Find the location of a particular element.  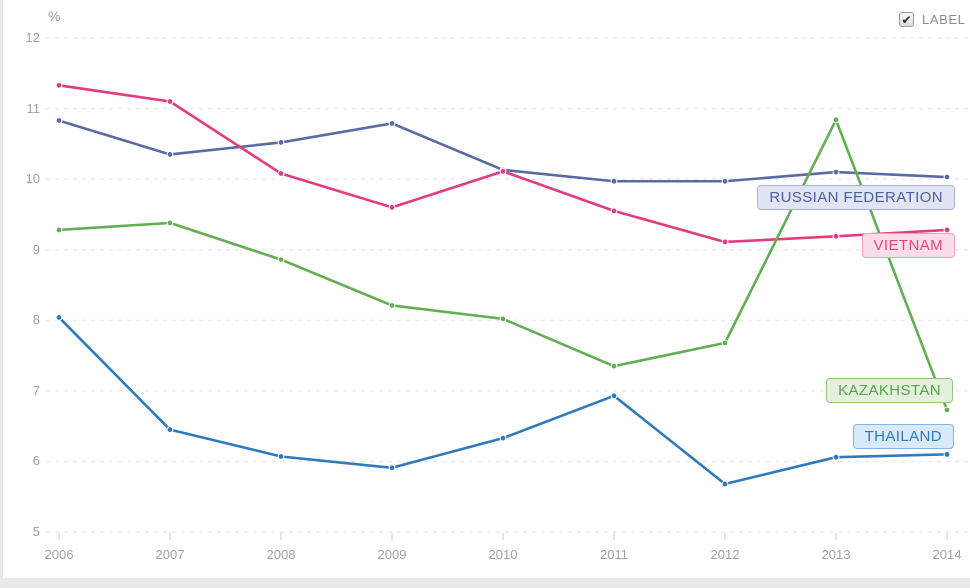

label-toggle: ✔ LABEL is located at coordinates (932, 19).